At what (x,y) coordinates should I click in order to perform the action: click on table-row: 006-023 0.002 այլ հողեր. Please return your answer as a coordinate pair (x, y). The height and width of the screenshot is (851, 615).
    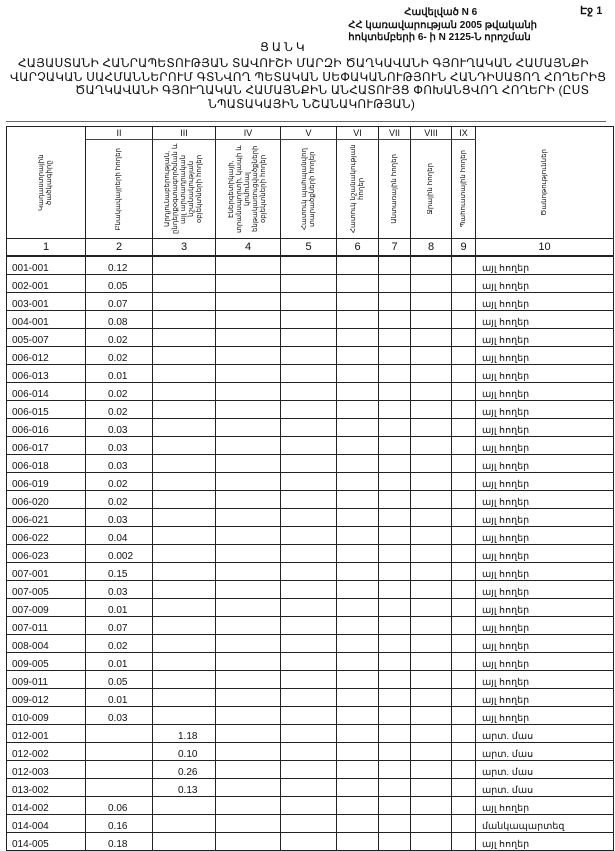
    Looking at the image, I should click on (310, 553).